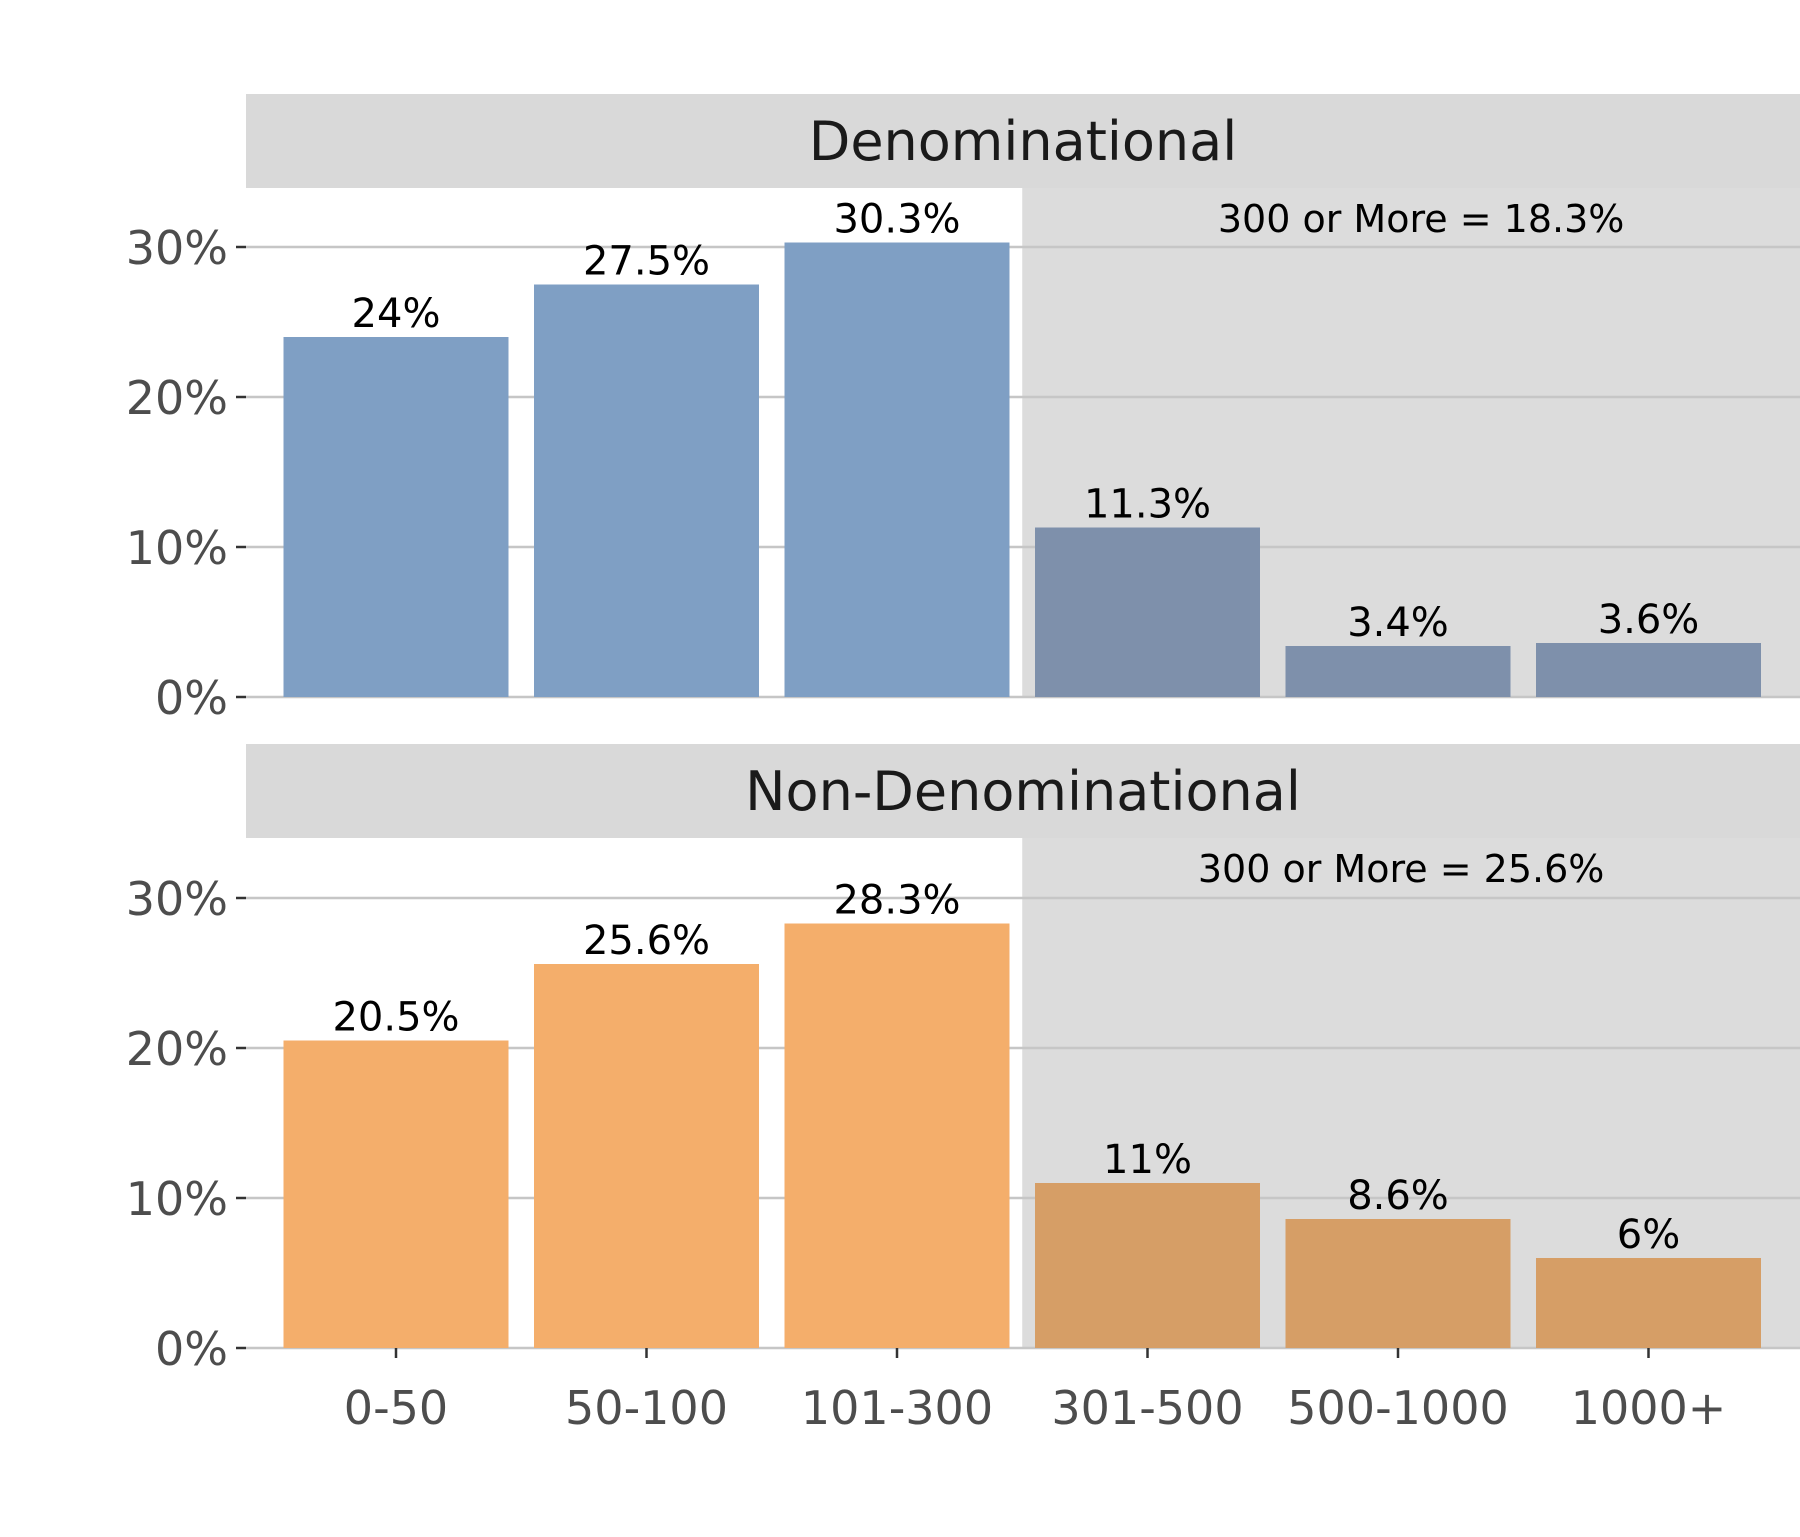  What do you see at coordinates (1147, 1408) in the screenshot?
I see `x-tick-label-3: 301-500` at bounding box center [1147, 1408].